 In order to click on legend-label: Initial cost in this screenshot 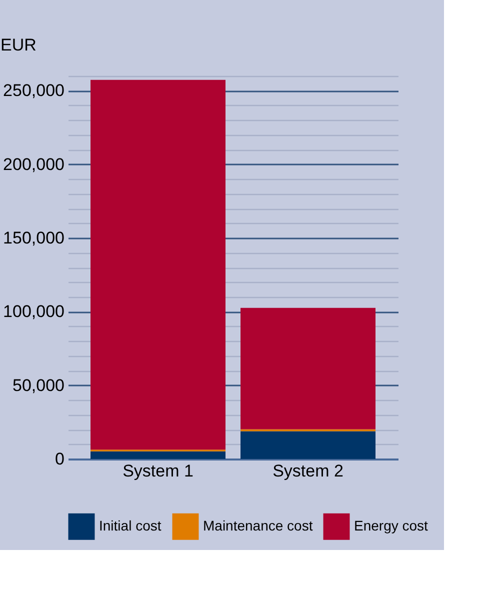, I will do `click(130, 526)`.